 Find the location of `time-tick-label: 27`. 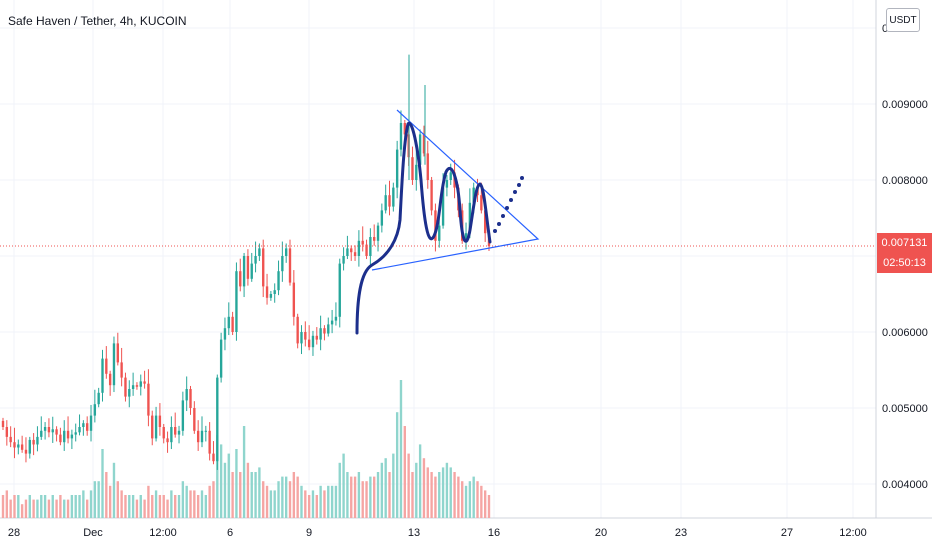

time-tick-label: 27 is located at coordinates (787, 533).